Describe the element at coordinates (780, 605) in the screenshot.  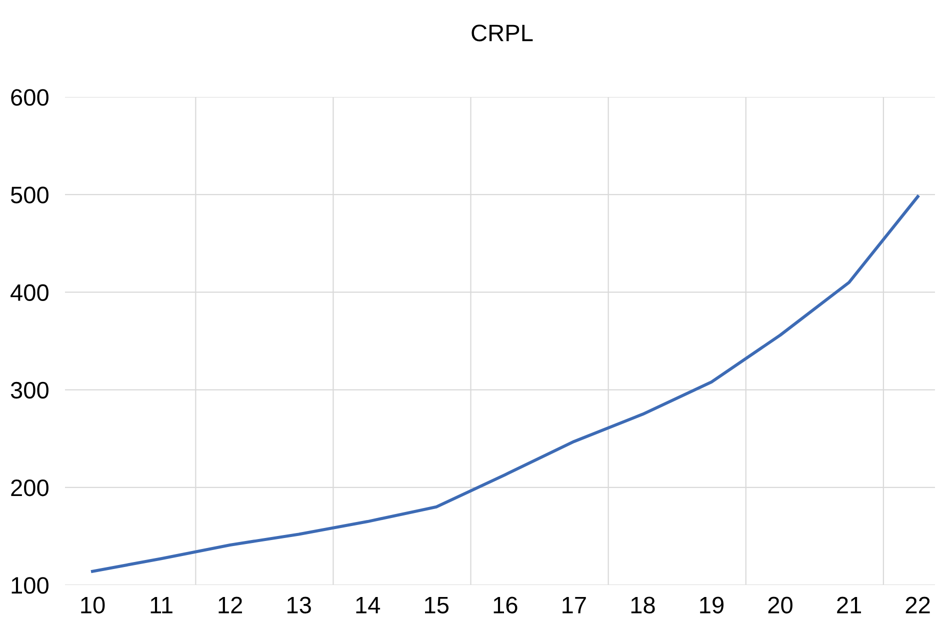
I see `x-tick-label: 20` at that location.